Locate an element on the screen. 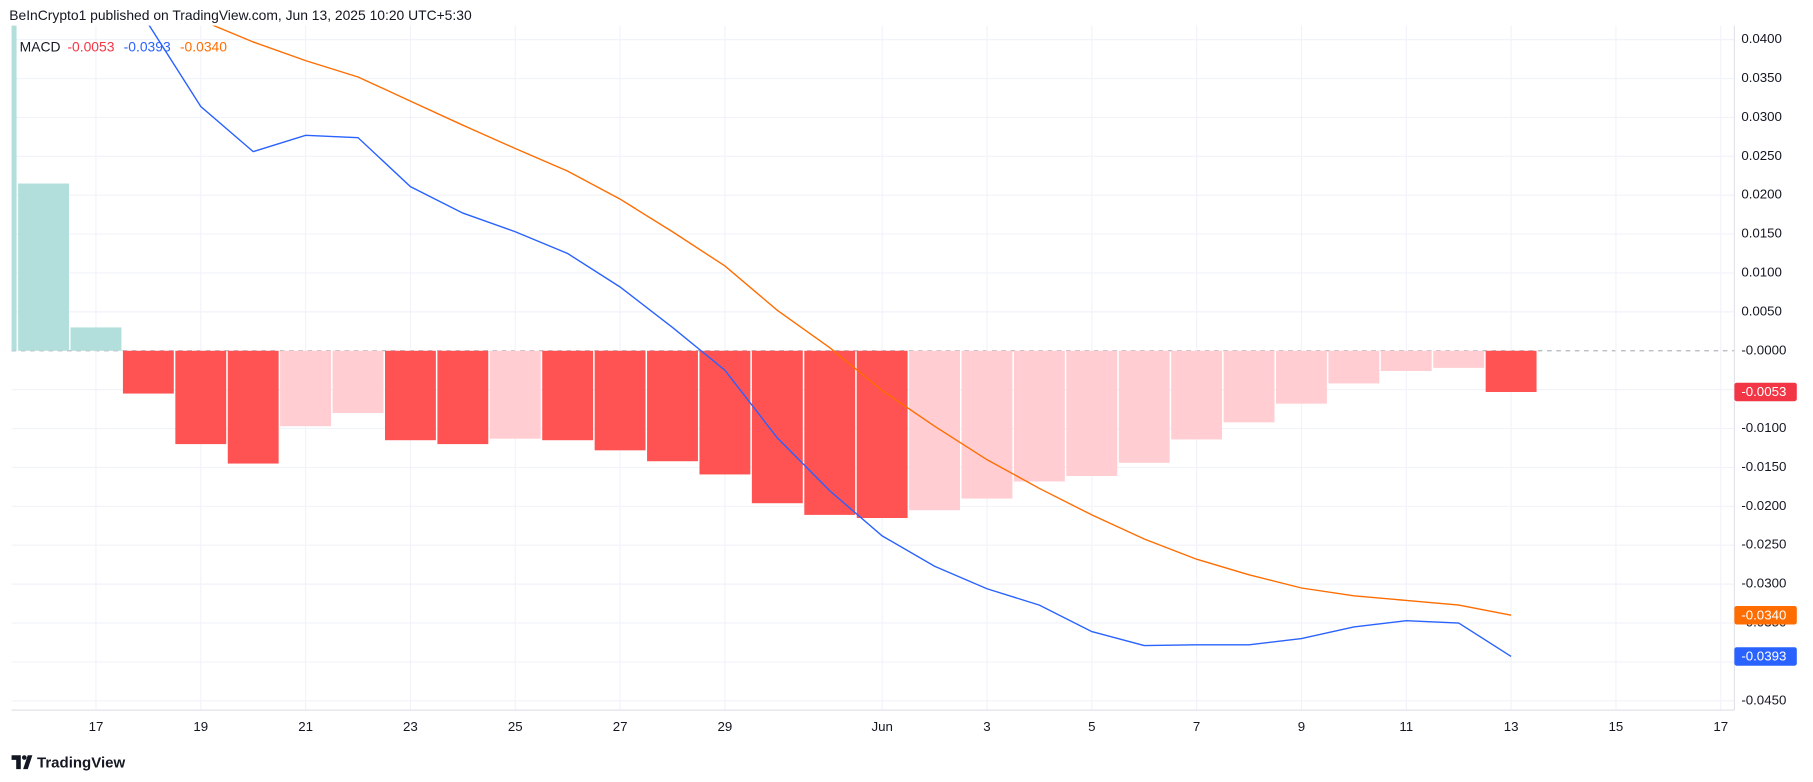 This screenshot has width=1813, height=782. y-tick-label: -0.0000 is located at coordinates (1763, 349).